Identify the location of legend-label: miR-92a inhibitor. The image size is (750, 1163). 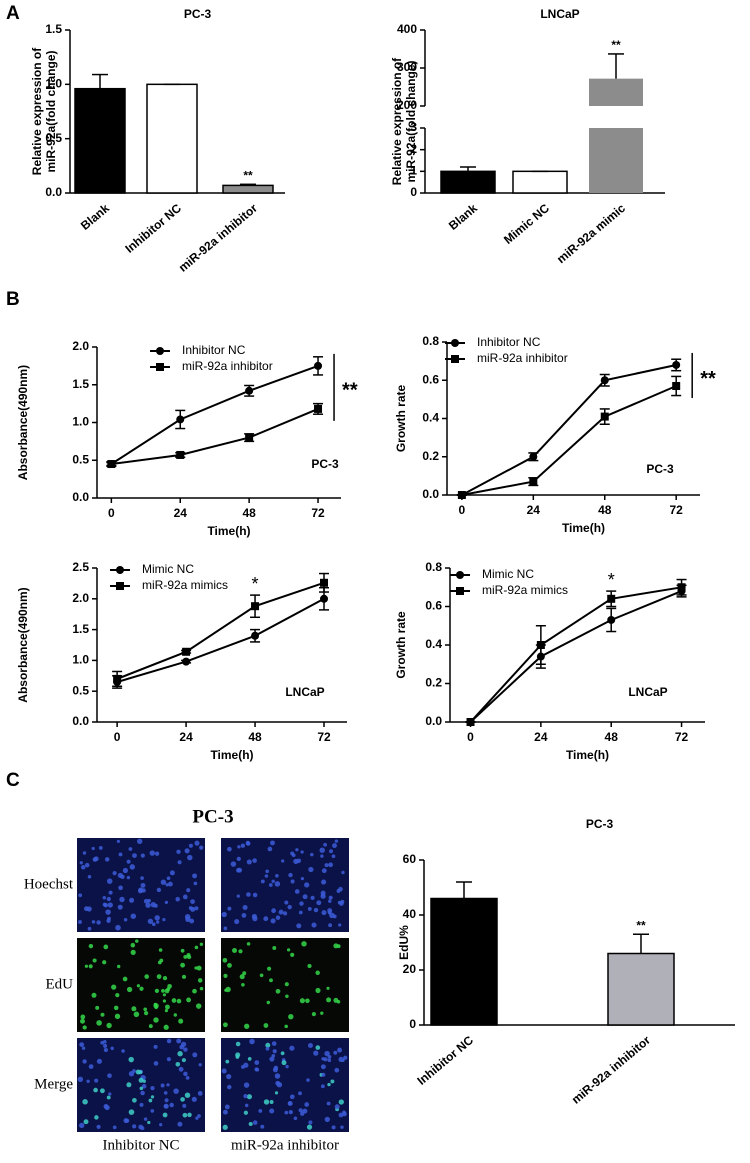
(522, 358).